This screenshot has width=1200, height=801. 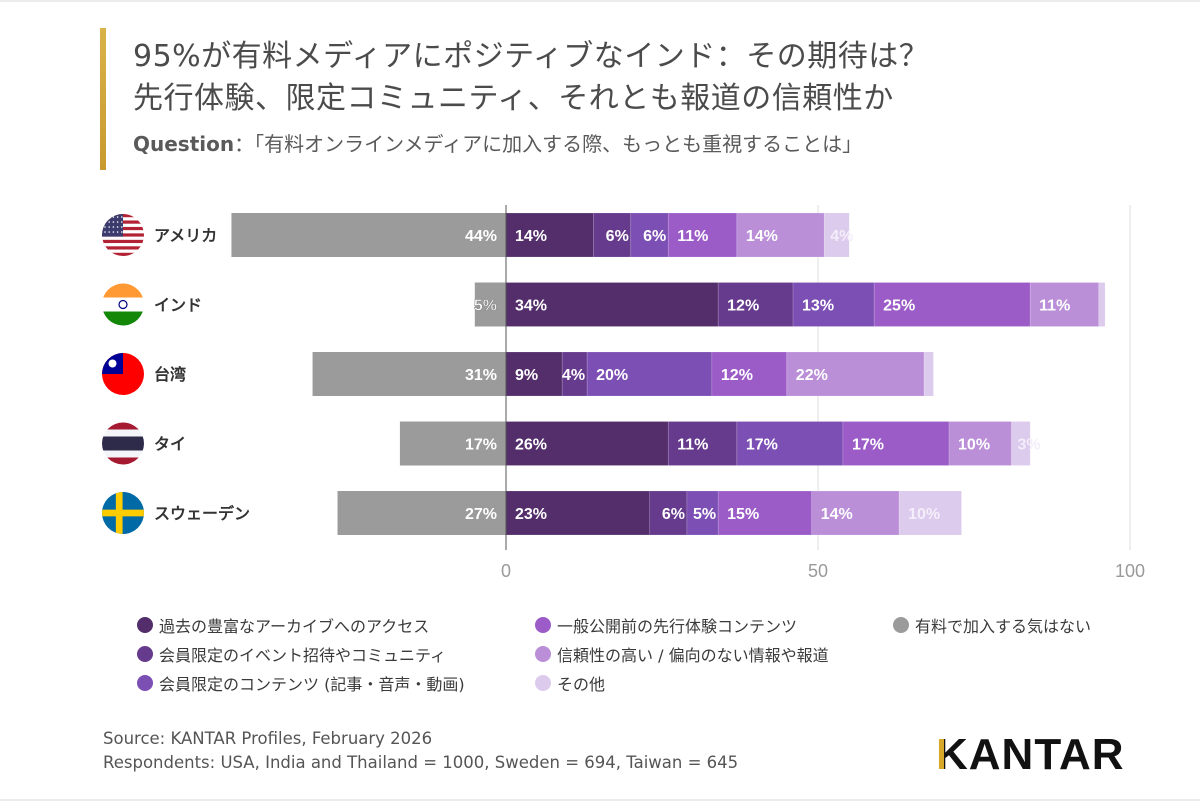 I want to click on bar-label-no-intent-3: 17%, so click(x=481, y=445).